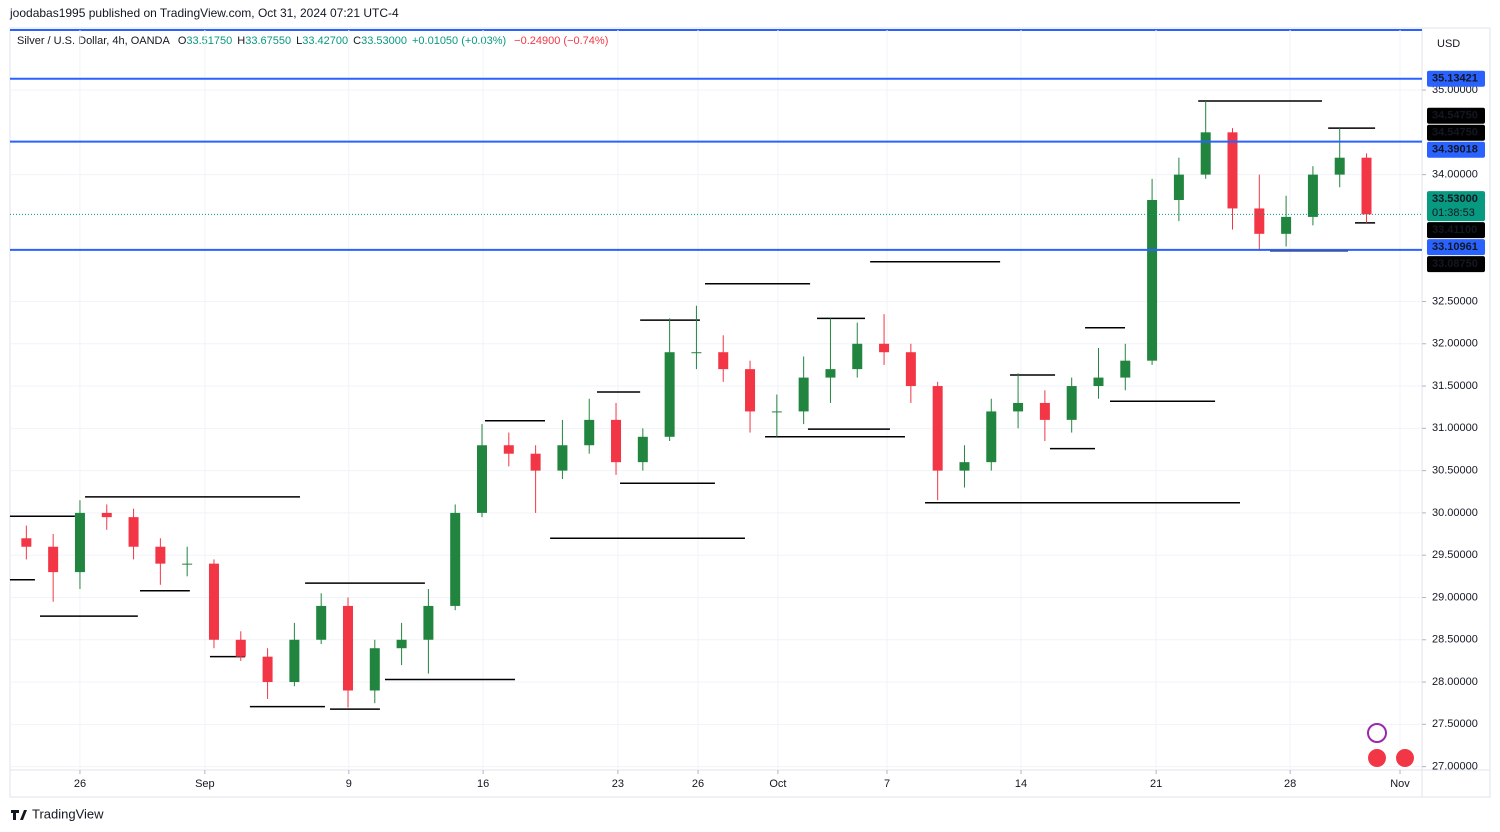 This screenshot has height=832, width=1500. What do you see at coordinates (357, 41) in the screenshot?
I see `ohlc-key: C` at bounding box center [357, 41].